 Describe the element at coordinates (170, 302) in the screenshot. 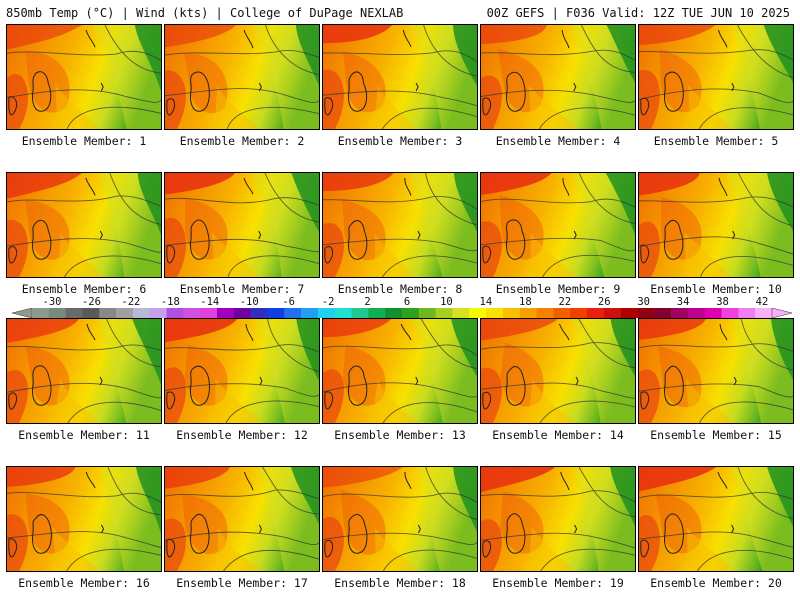

I see `colorbar-tick-label: -18` at that location.